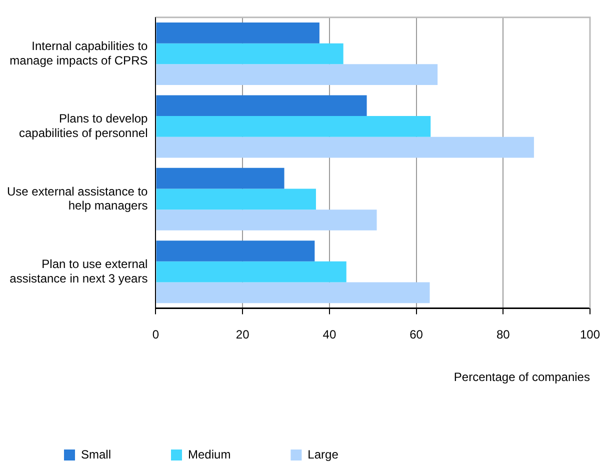 The height and width of the screenshot is (471, 614). I want to click on x-axis-title: Percentage of companies, so click(522, 377).